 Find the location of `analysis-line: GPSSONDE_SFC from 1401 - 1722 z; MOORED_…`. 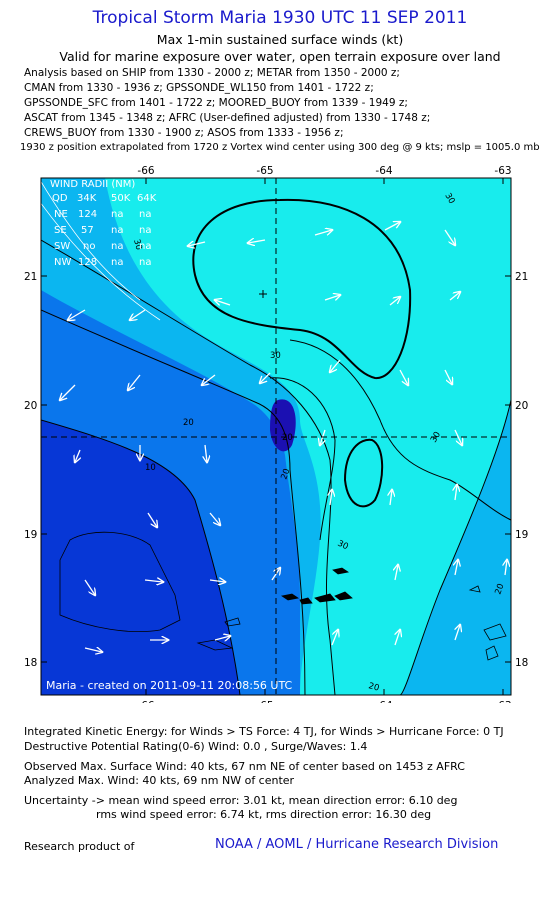

analysis-line: GPSSONDE_SFC from 1401 - 1722 z; MOORED_… is located at coordinates (216, 103).